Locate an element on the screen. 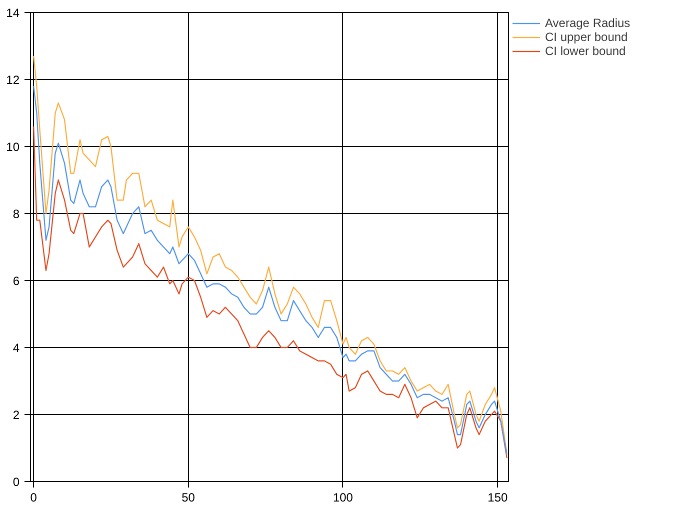 This screenshot has height=513, width=678. x-tick-label: 0 is located at coordinates (34, 497).